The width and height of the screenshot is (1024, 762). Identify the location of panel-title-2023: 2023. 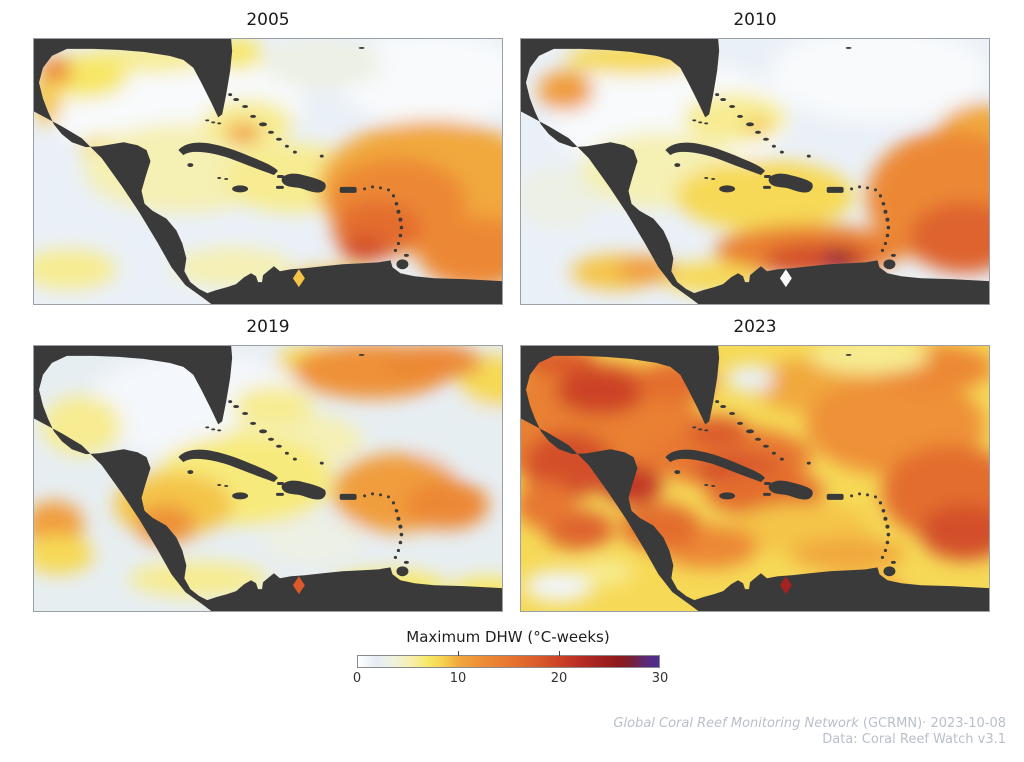
(755, 327).